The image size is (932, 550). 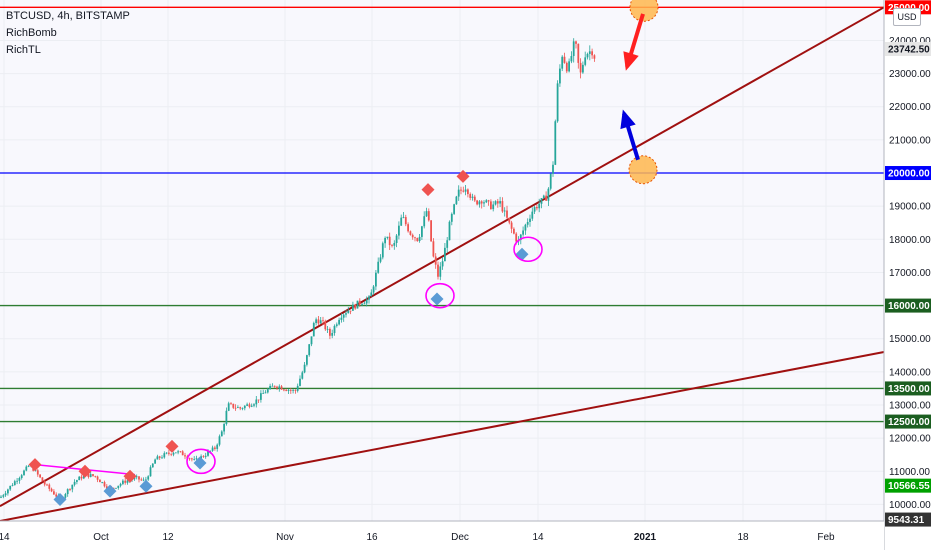 I want to click on x-tick-label: Oct, so click(x=101, y=537).